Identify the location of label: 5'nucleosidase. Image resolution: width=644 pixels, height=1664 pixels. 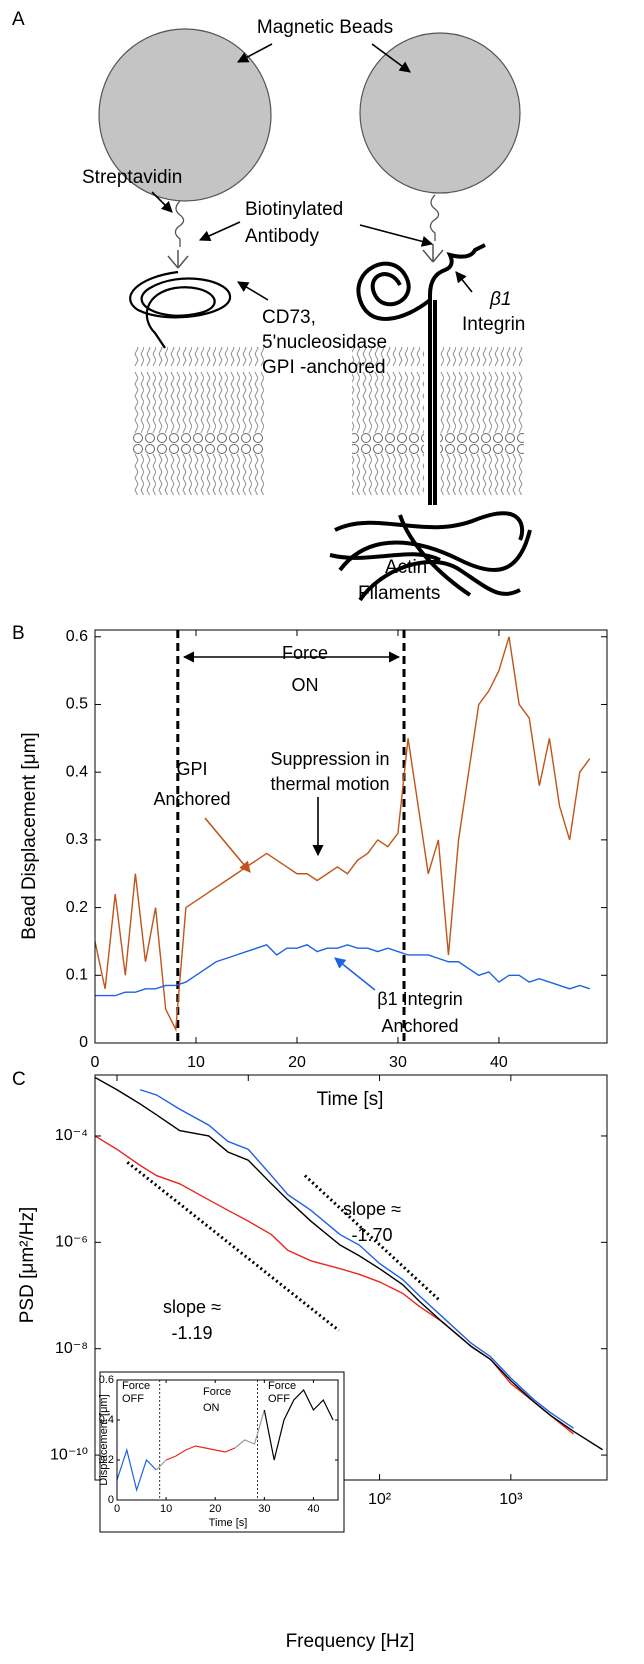
(324, 342).